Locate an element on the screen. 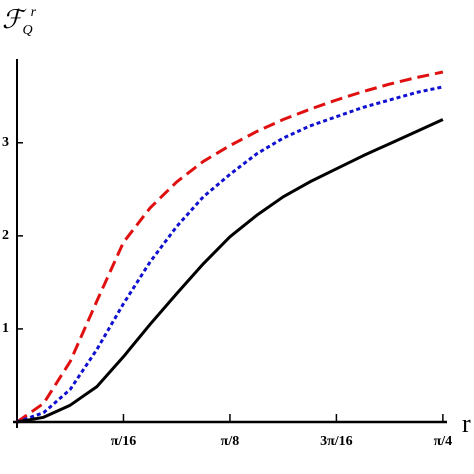  y-axis-label: ℱQr is located at coordinates (19, 21).